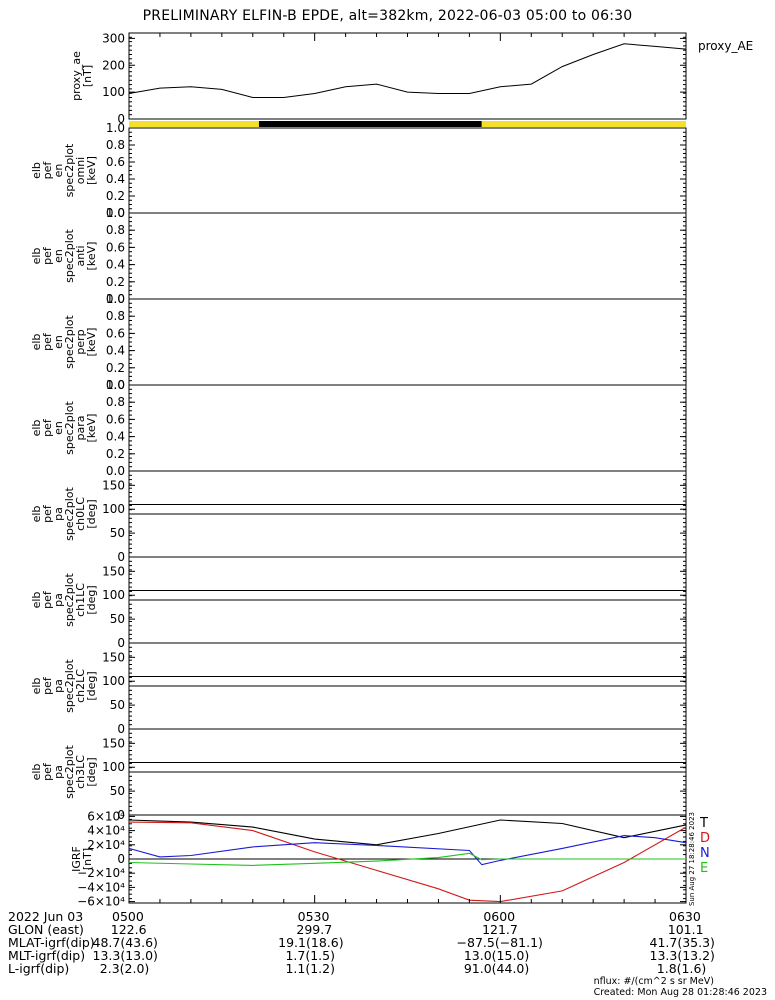 The height and width of the screenshot is (1000, 775). Describe the element at coordinates (407, 832) in the screenshot. I see `igrf-series-T` at that location.